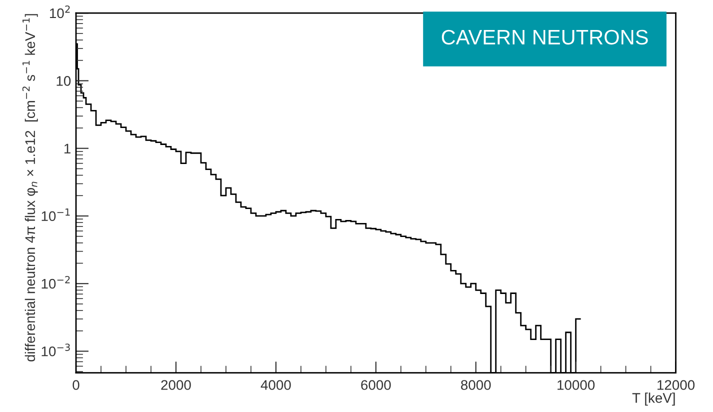  I want to click on x-tick-label: 2000, so click(176, 385).